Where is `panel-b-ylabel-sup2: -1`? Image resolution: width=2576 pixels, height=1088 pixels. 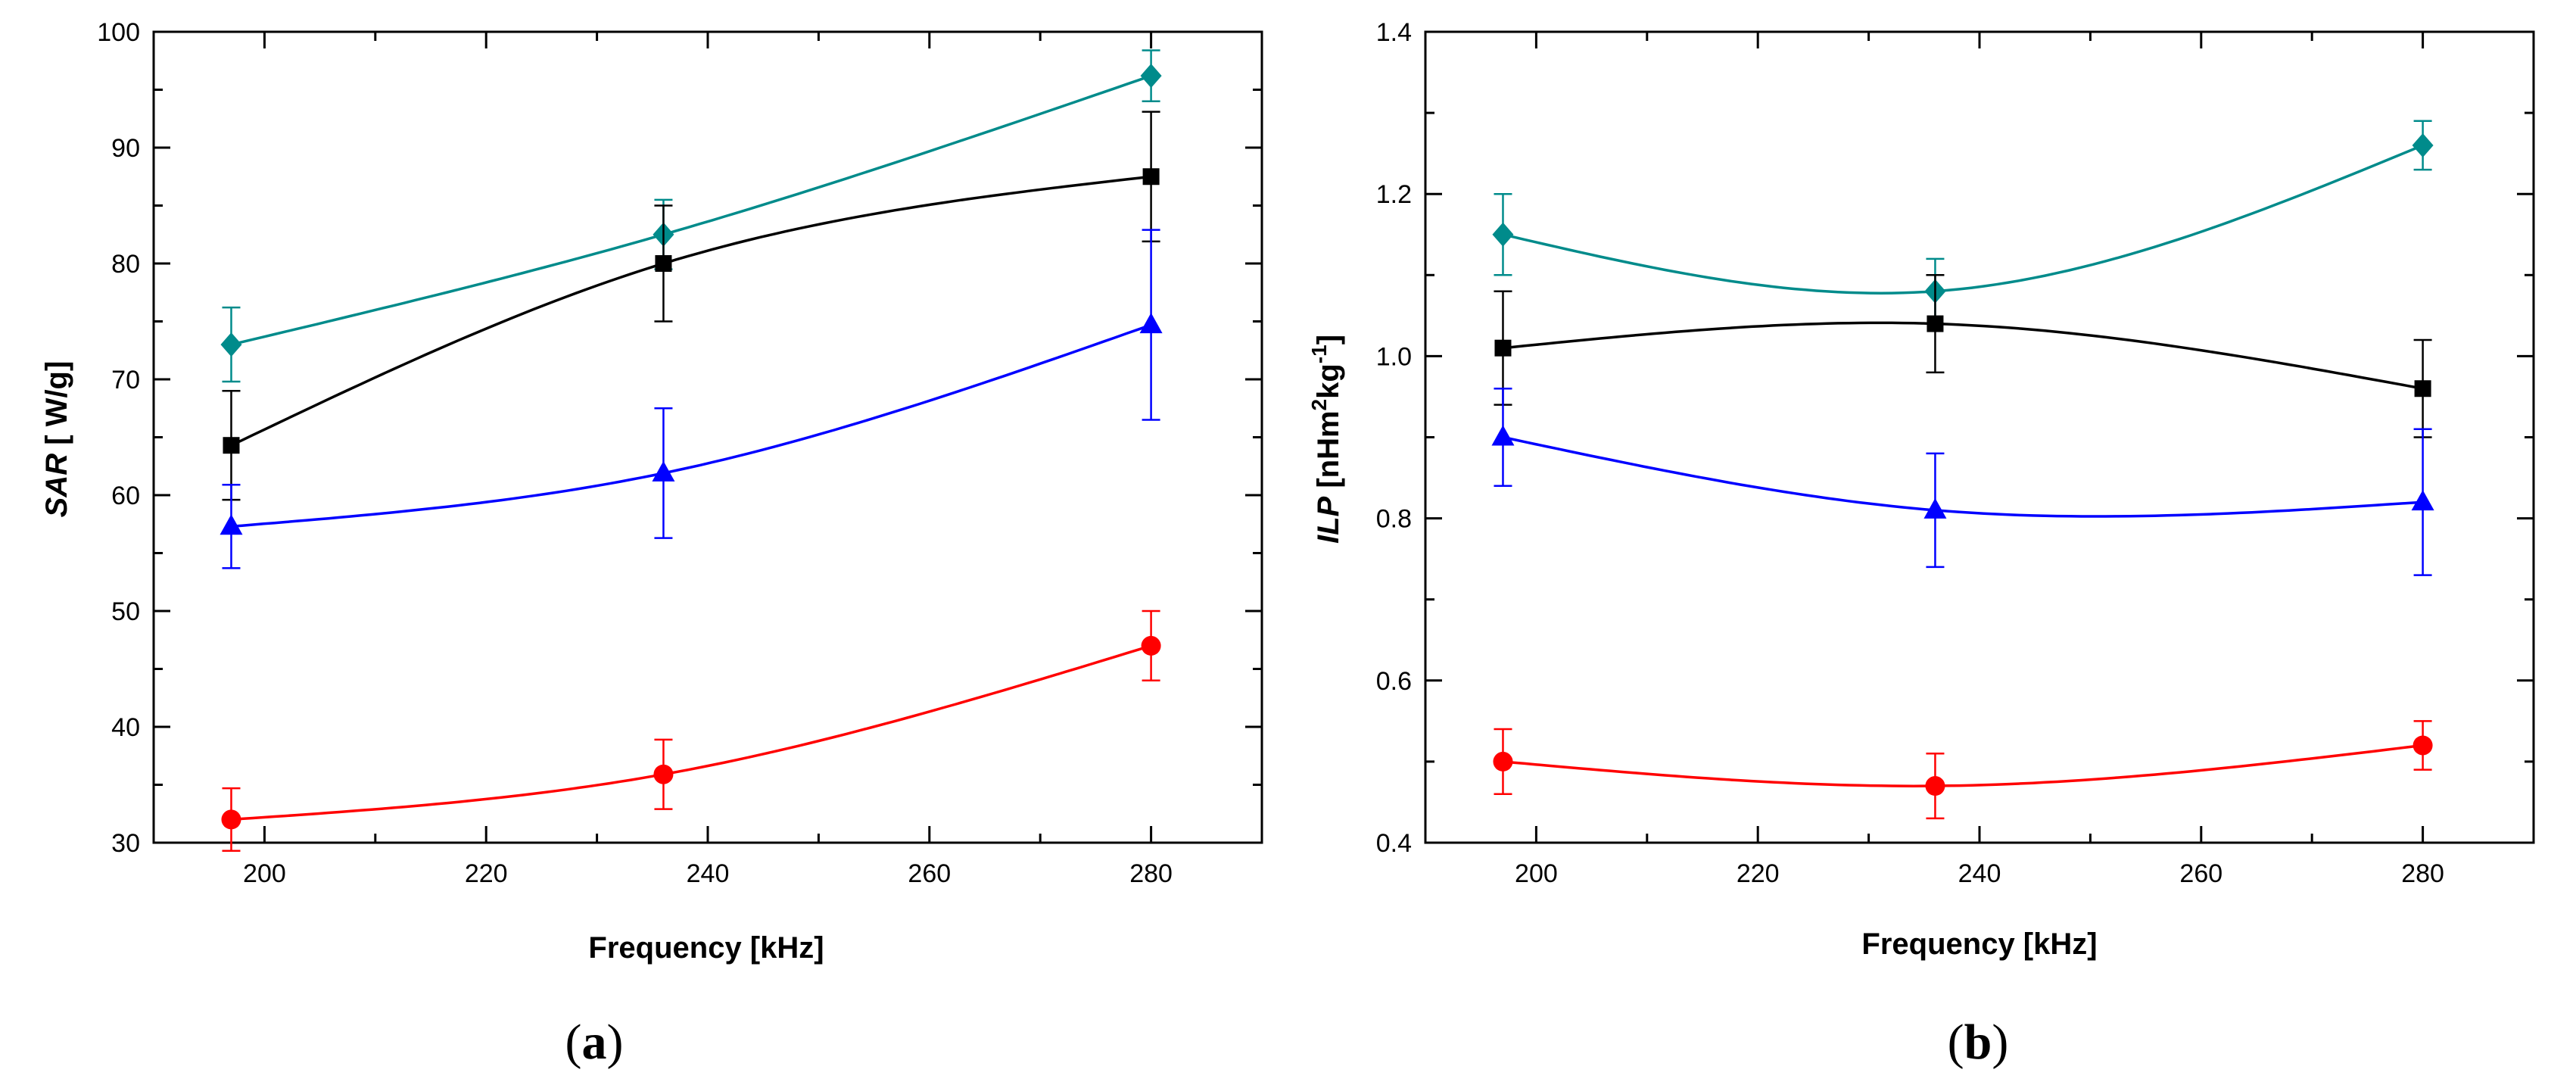 panel-b-ylabel-sup2: -1 is located at coordinates (1319, 353).